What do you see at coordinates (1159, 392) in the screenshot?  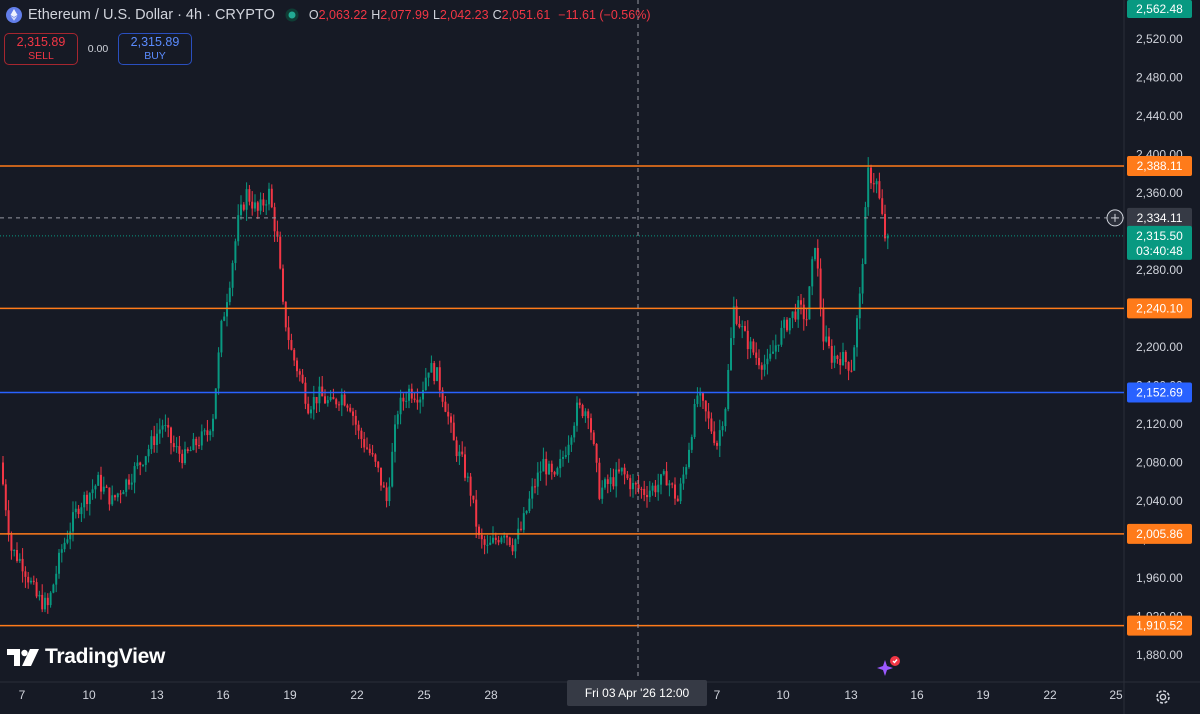 I see `level-badge` at bounding box center [1159, 392].